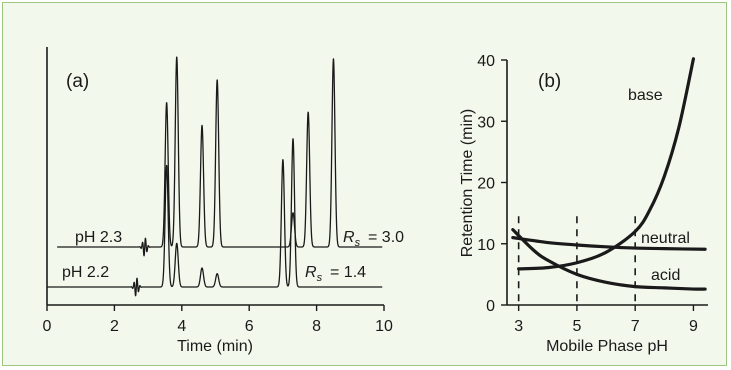  Describe the element at coordinates (518, 326) in the screenshot. I see `chart-b-x-tick-label: 3` at that location.